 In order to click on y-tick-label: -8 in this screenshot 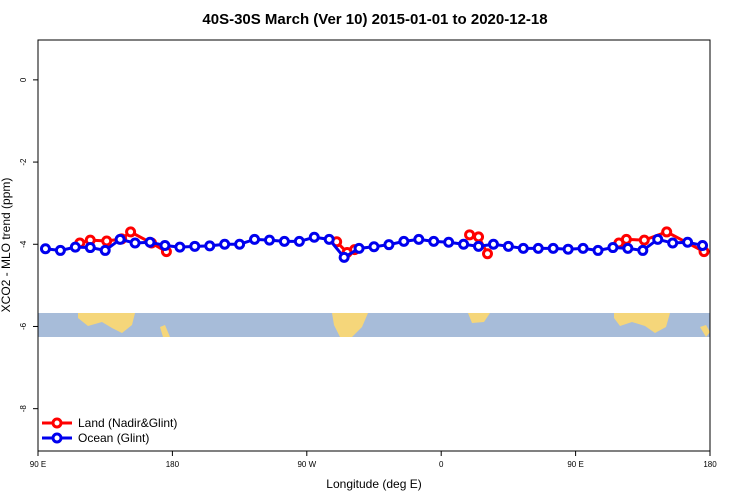, I will do `click(23, 409)`.